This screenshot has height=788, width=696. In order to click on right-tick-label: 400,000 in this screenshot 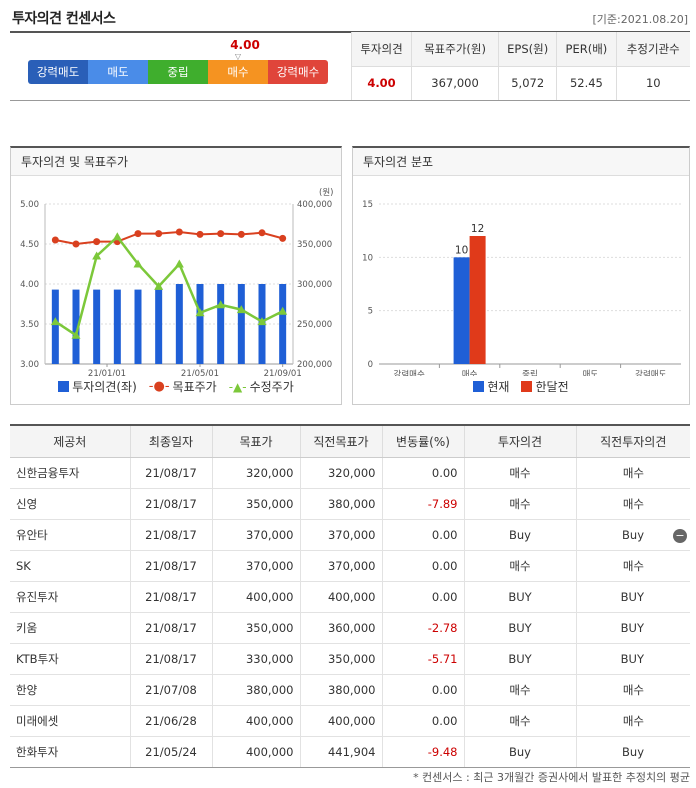, I will do `click(314, 205)`.